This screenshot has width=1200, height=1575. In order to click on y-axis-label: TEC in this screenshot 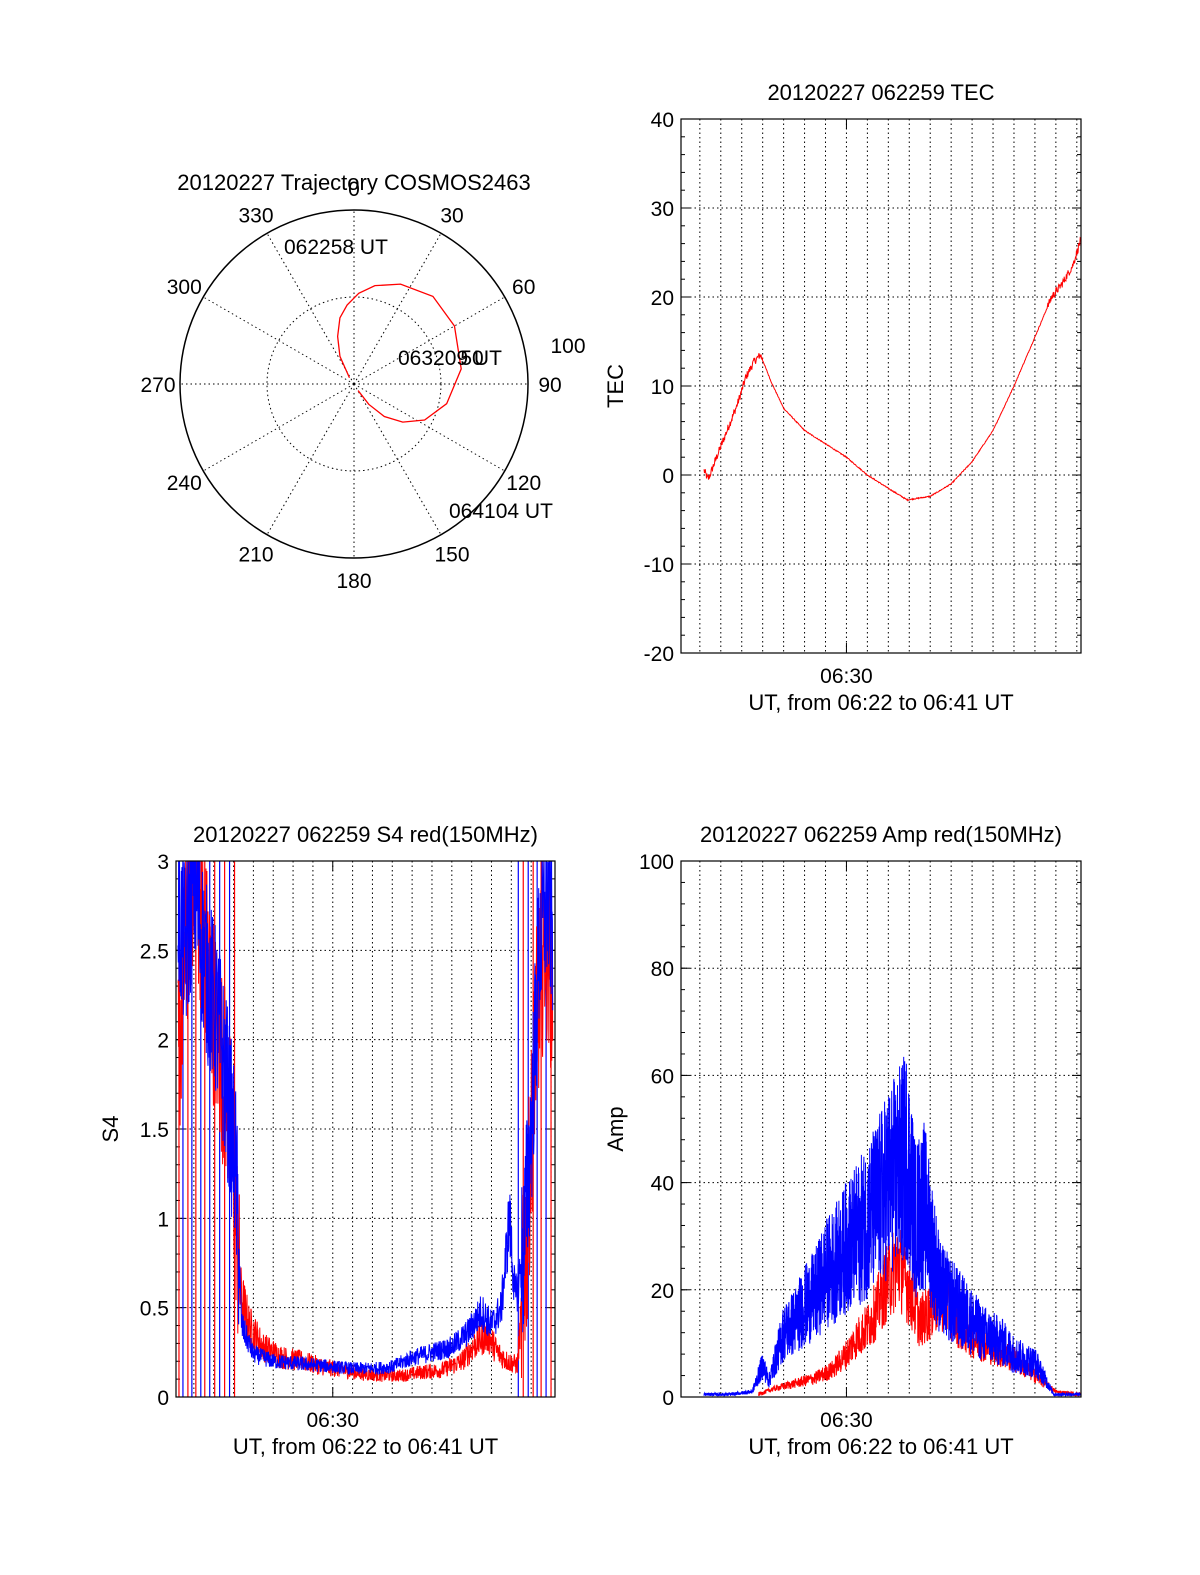, I will do `click(615, 386)`.